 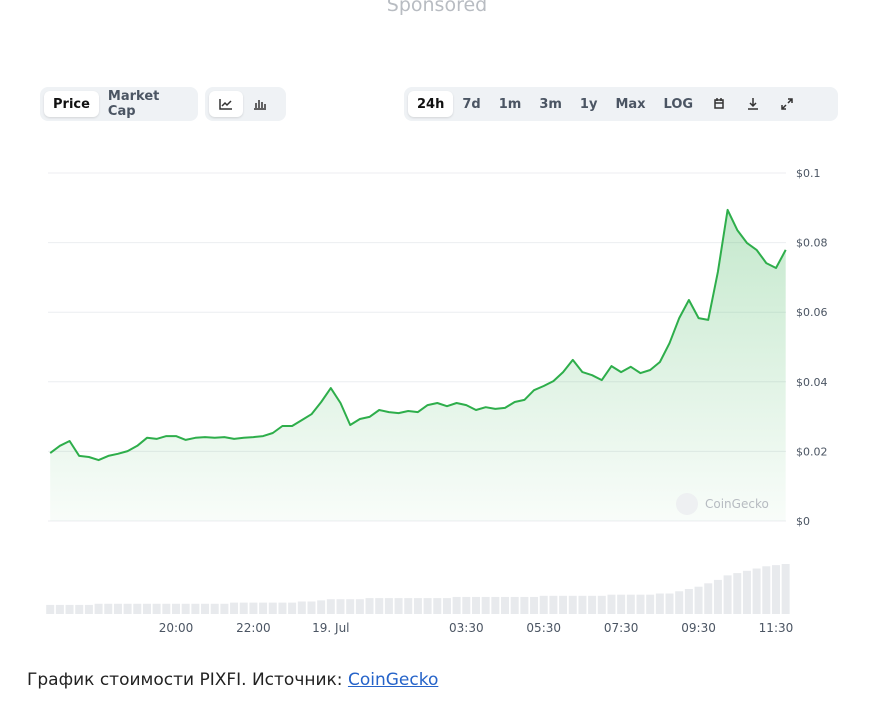 What do you see at coordinates (621, 628) in the screenshot?
I see `x-tick-label: 07:30` at bounding box center [621, 628].